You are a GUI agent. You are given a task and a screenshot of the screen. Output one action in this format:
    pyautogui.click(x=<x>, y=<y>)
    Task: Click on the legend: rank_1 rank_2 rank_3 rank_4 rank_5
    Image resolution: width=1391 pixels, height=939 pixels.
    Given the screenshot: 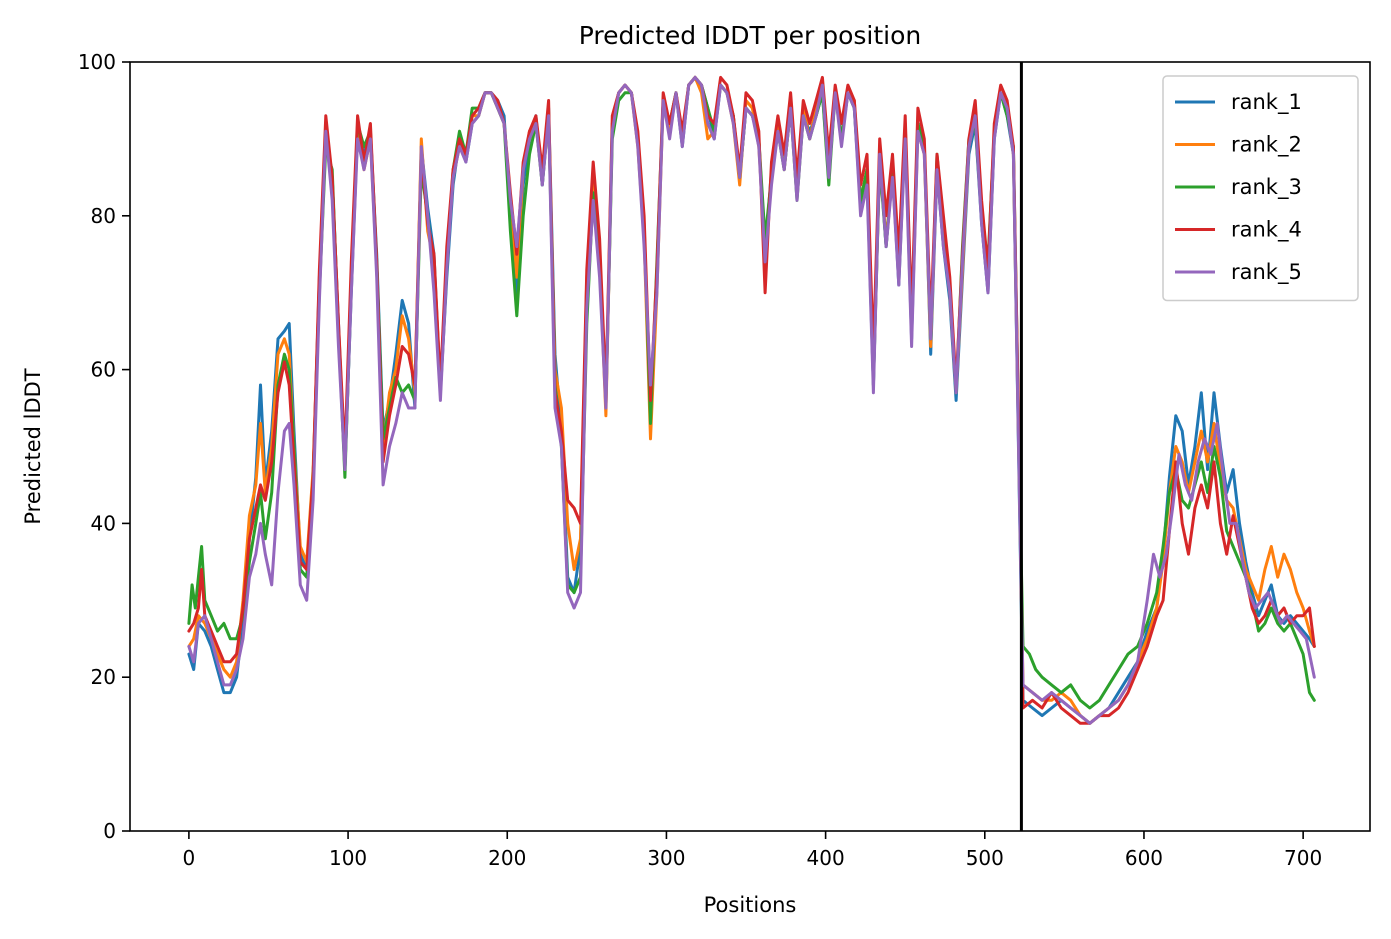 What is the action you would take?
    pyautogui.click(x=1260, y=188)
    